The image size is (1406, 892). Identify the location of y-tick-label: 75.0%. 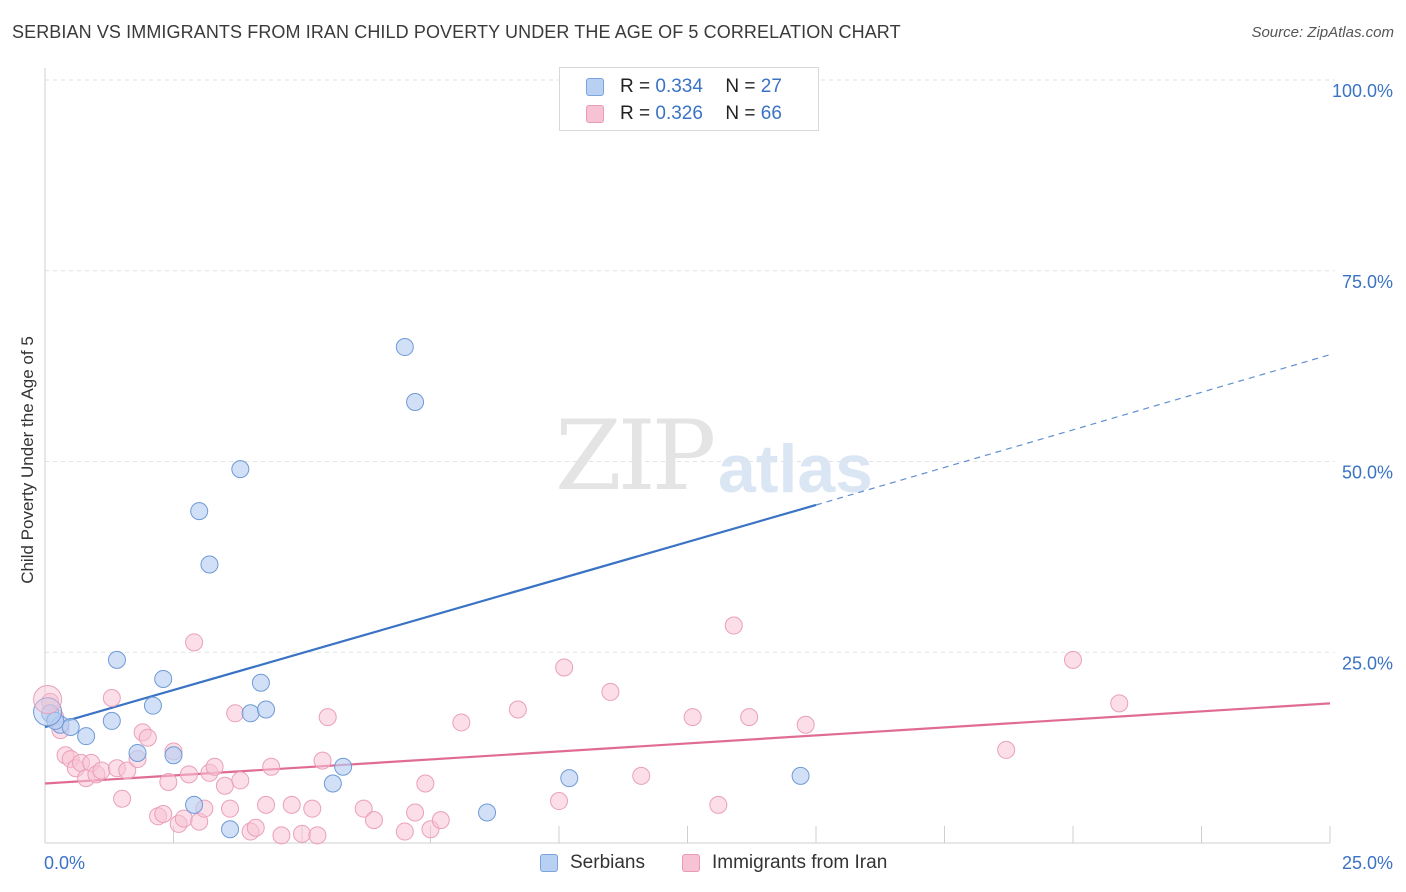
(1367, 282).